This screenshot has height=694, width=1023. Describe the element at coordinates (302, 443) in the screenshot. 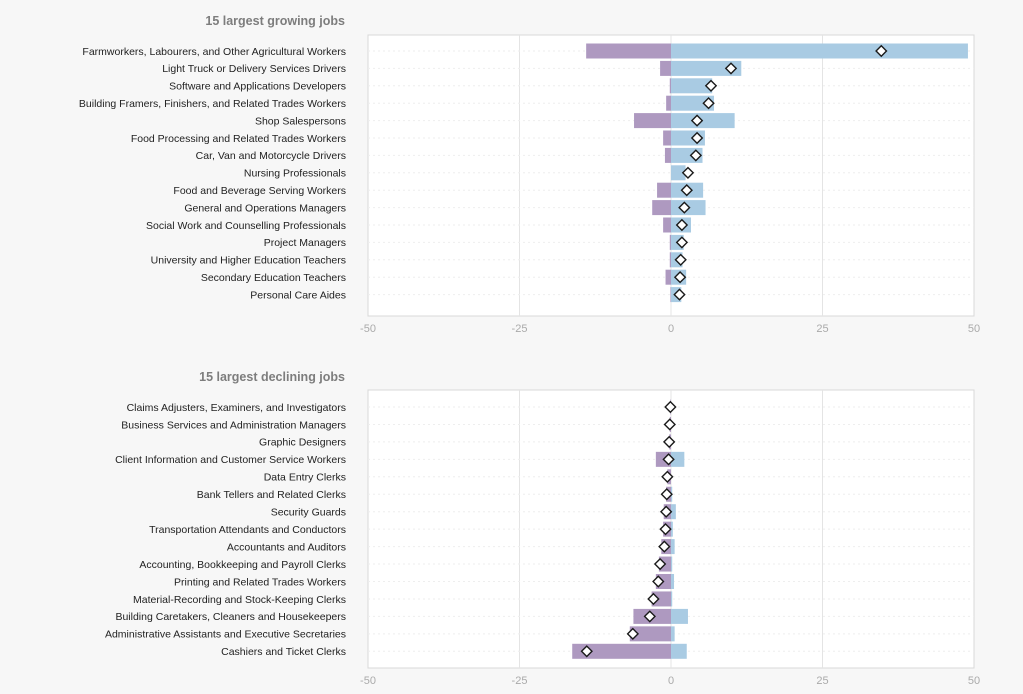

I see `category-label: Graphic Designers` at that location.